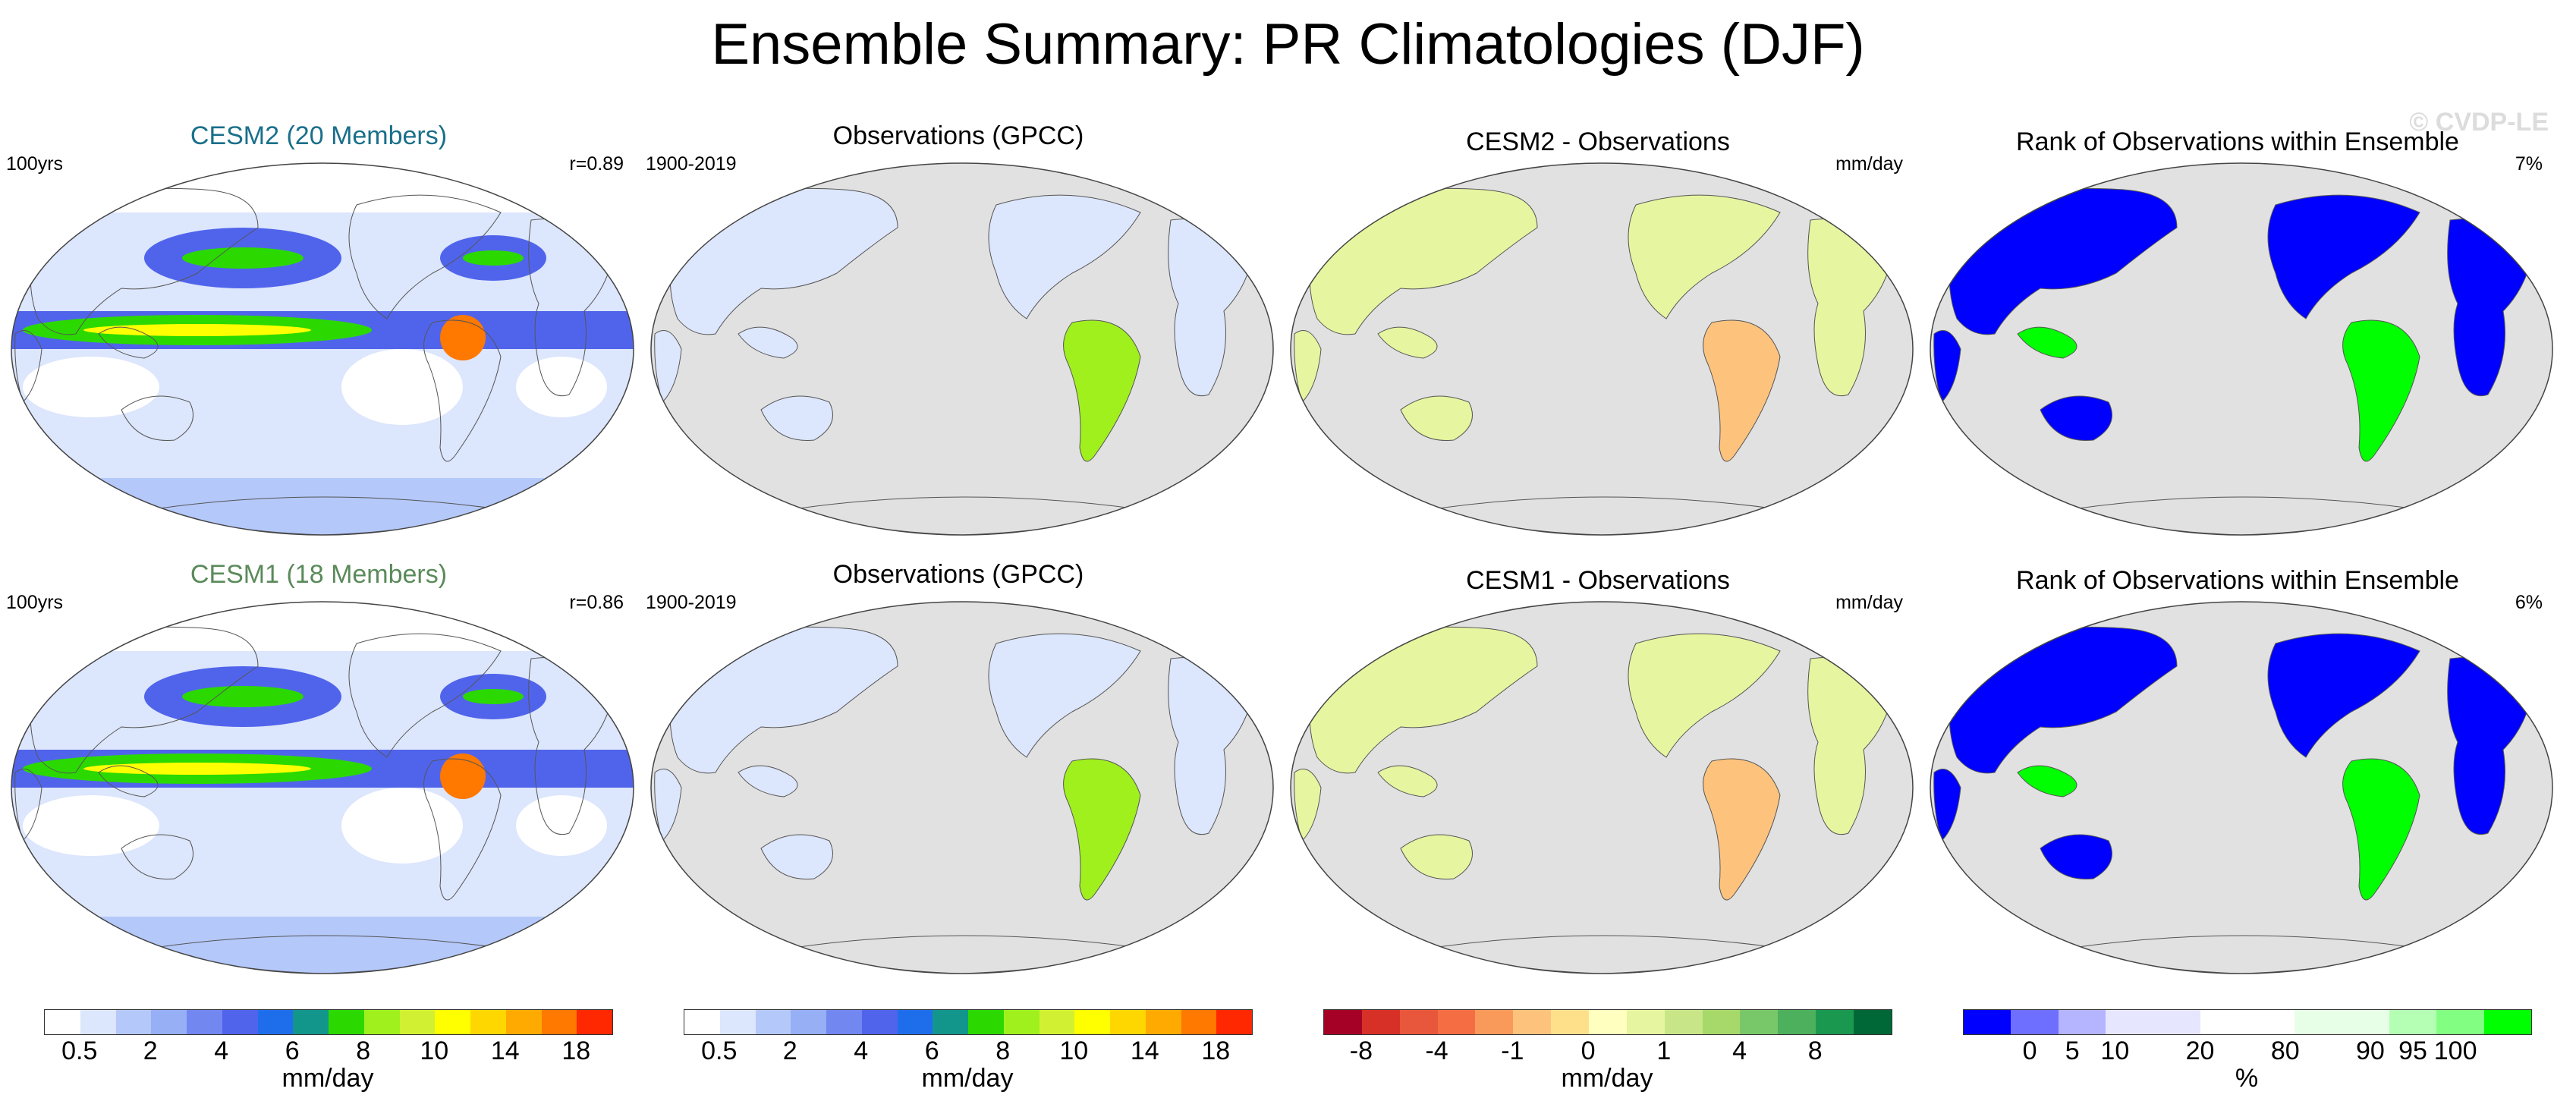 The width and height of the screenshot is (2576, 1120). I want to click on panel-rank-cesm1: Rank of Observations within Ensemble 6%, so click(2237, 769).